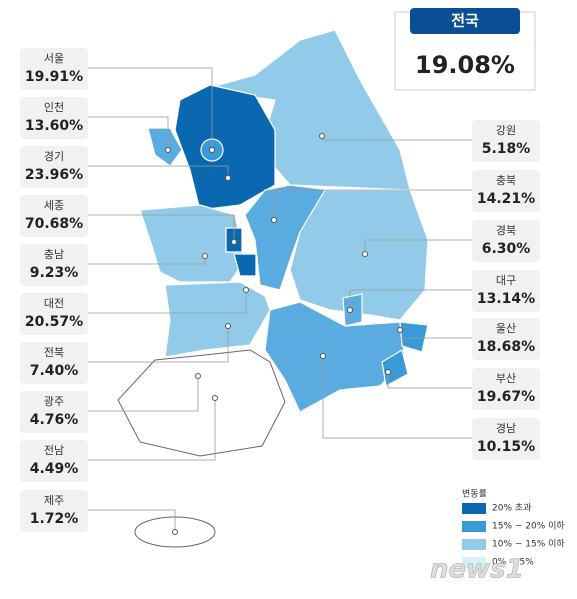 This screenshot has height=599, width=577. I want to click on region-value: 13.14%, so click(506, 299).